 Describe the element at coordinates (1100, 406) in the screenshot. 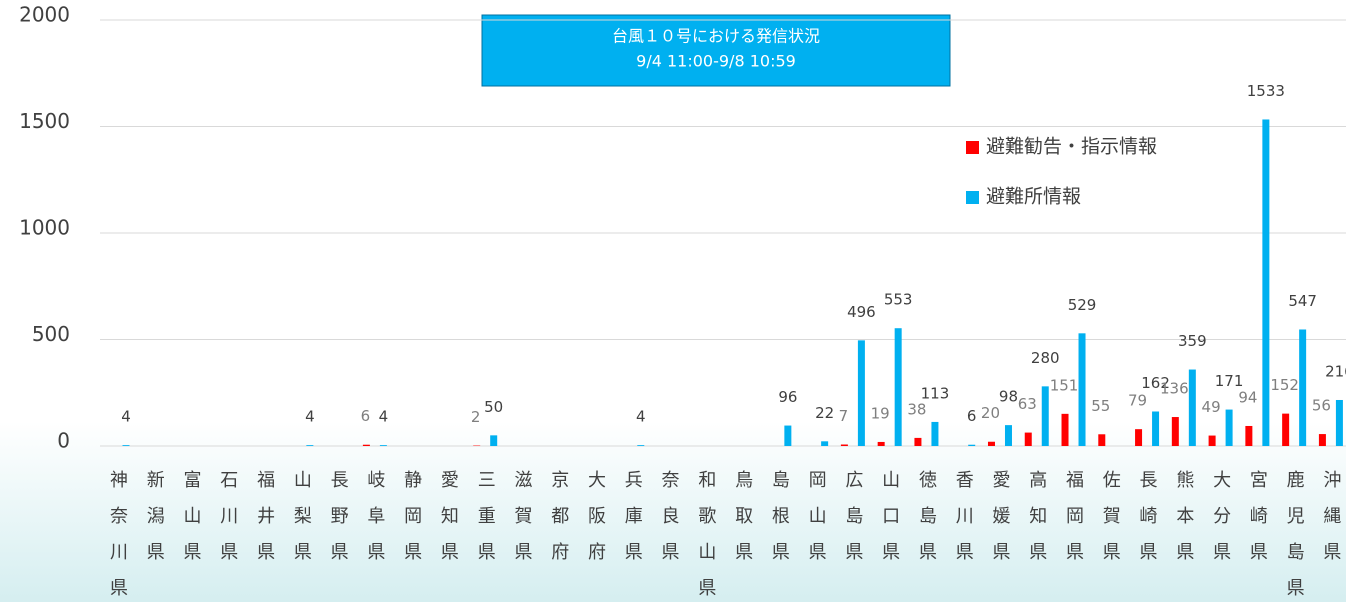

I see `value-label: 55` at that location.